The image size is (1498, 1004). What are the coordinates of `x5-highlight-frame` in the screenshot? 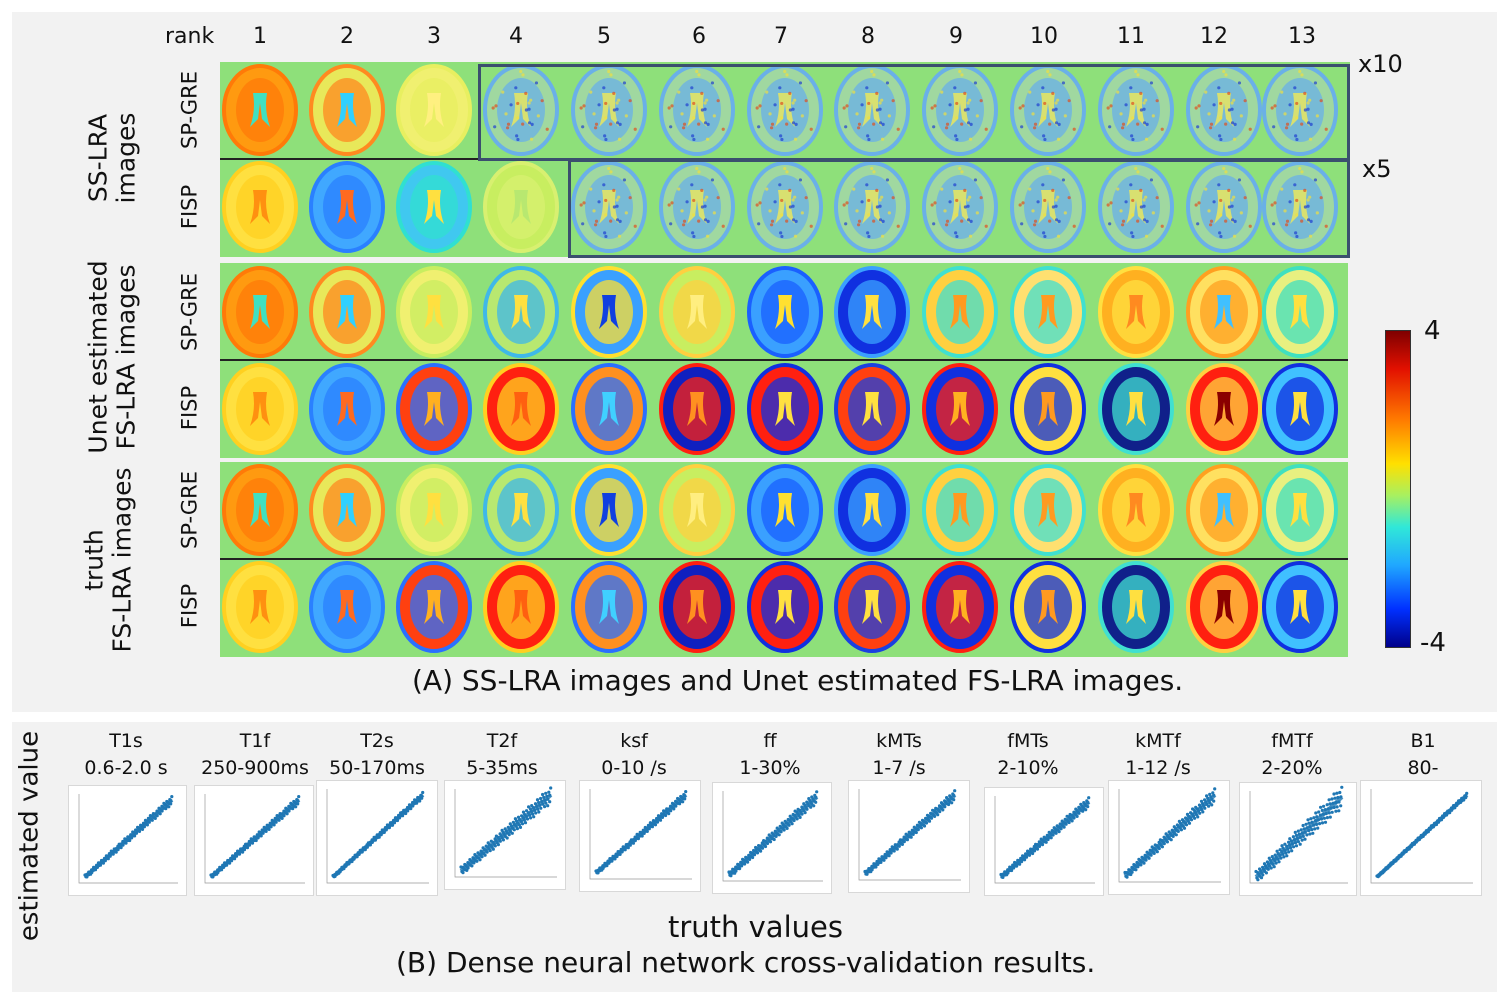 It's located at (959, 208).